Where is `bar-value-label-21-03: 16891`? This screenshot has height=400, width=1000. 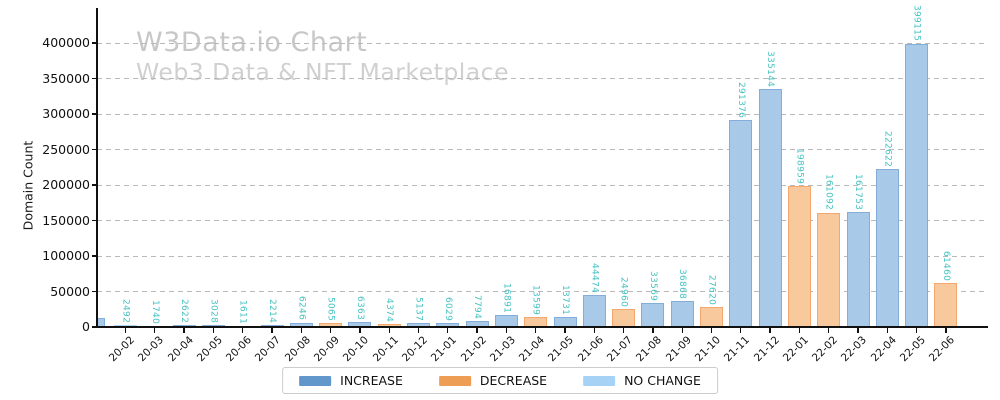 bar-value-label-21-03: 16891 is located at coordinates (506, 298).